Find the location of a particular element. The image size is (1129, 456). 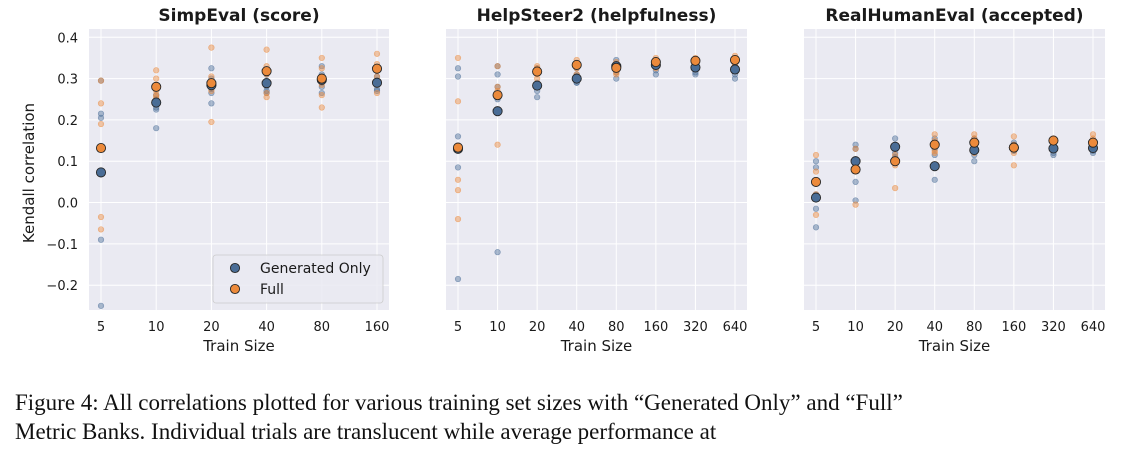

panel-title: HelpSteer2 (helpfulness) is located at coordinates (597, 16).